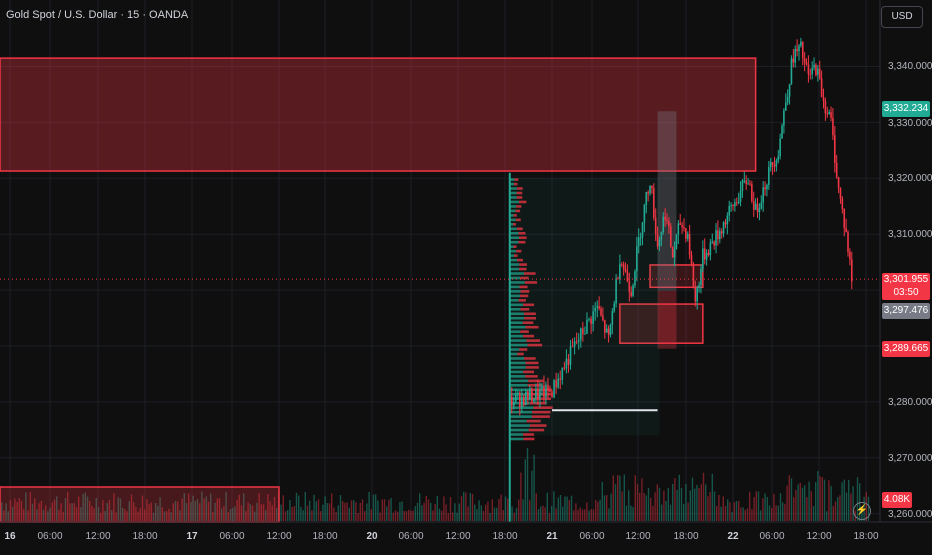 This screenshot has height=555, width=932. What do you see at coordinates (458, 536) in the screenshot?
I see `time-label: 12:00` at bounding box center [458, 536].